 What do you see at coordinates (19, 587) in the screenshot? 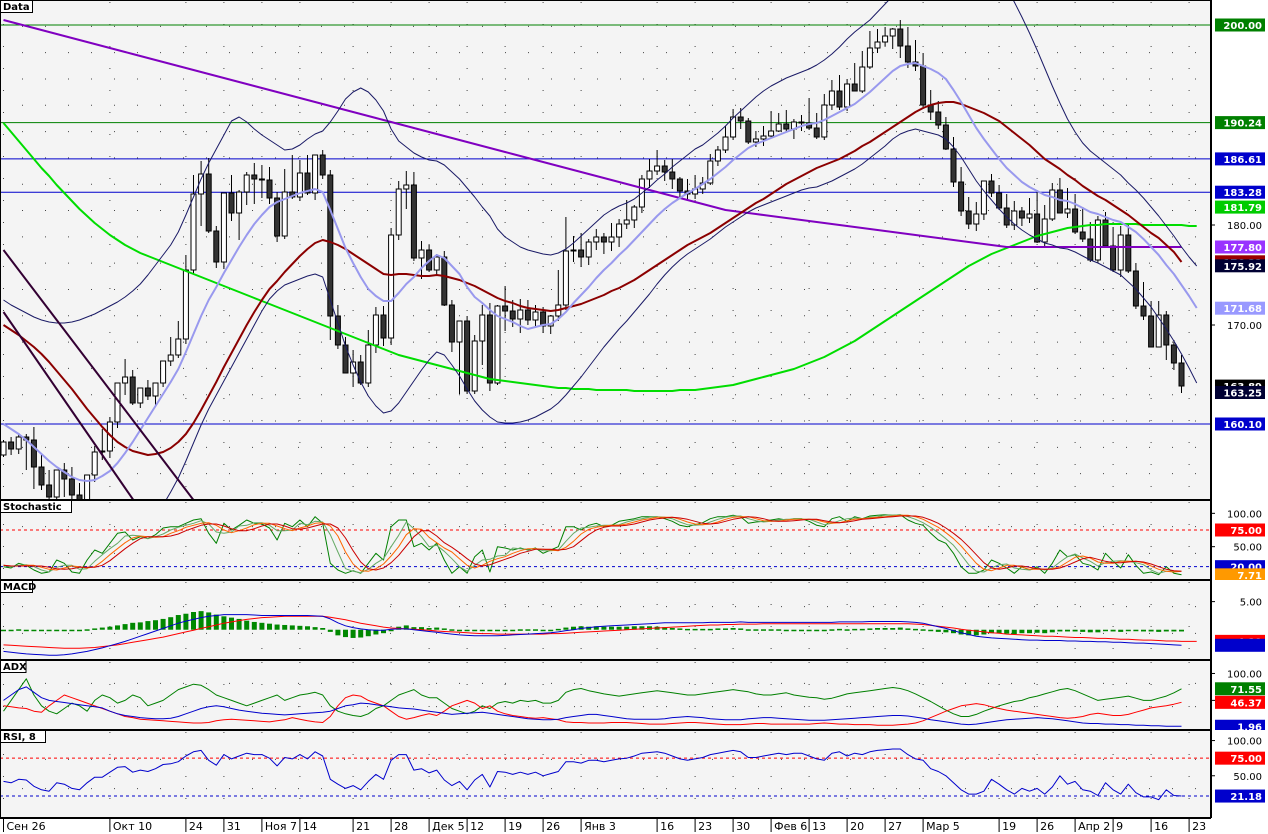
I see `panel-title: MACD` at bounding box center [19, 587].